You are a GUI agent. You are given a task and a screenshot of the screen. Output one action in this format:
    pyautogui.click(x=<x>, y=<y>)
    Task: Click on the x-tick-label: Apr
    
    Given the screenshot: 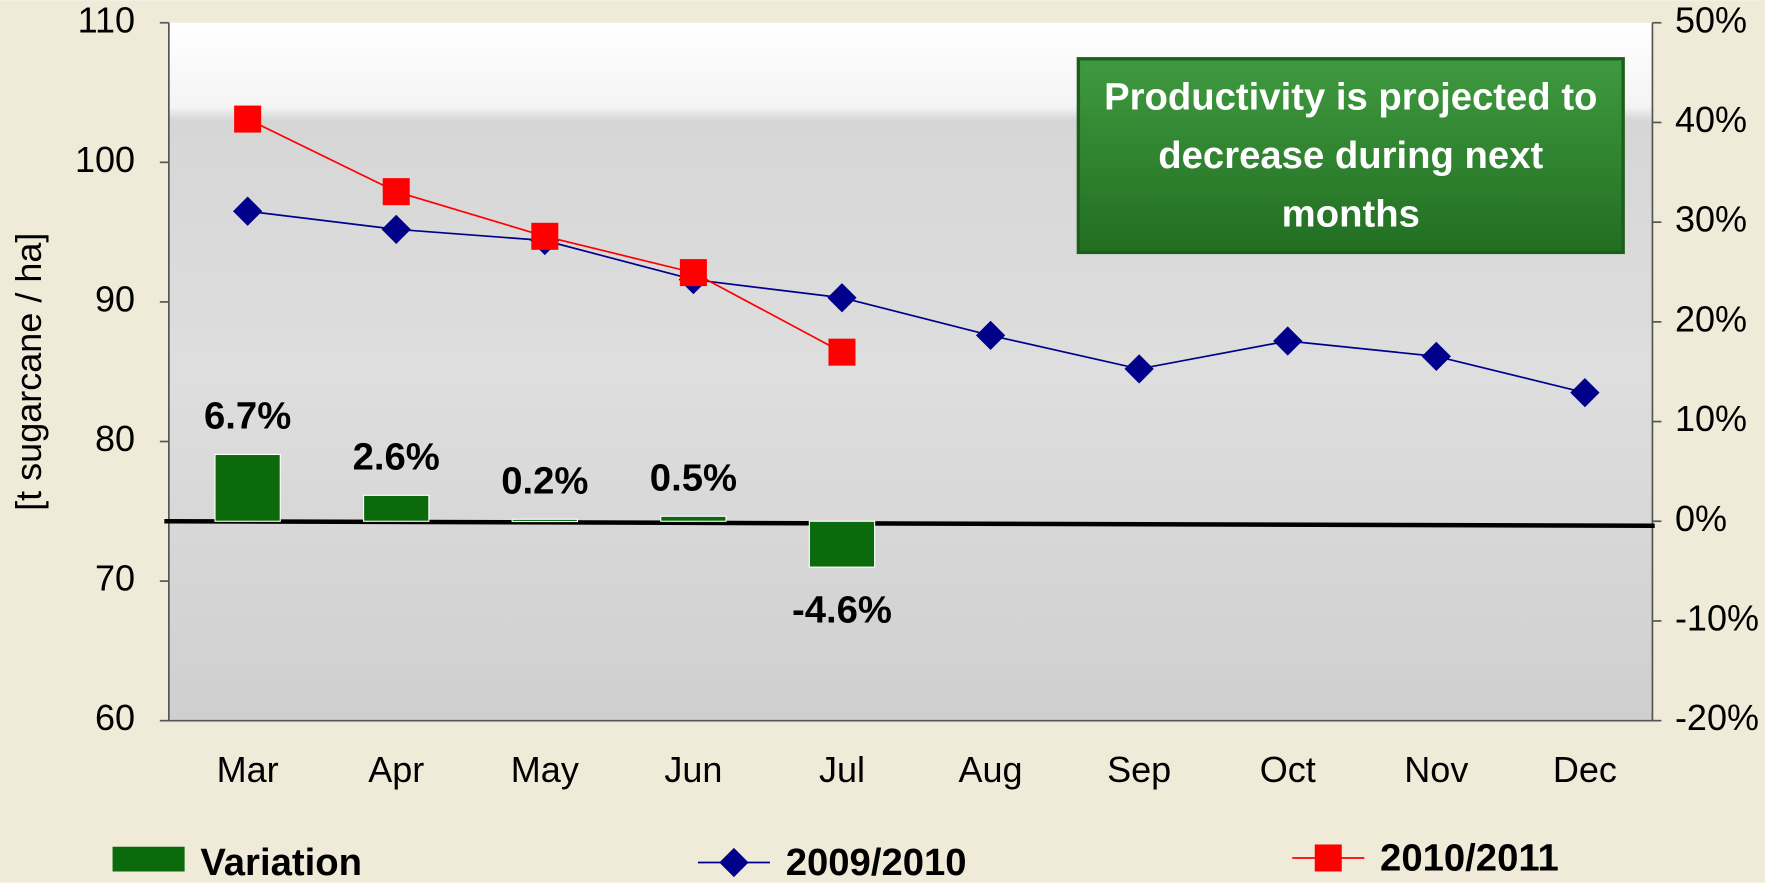 What is the action you would take?
    pyautogui.click(x=396, y=769)
    